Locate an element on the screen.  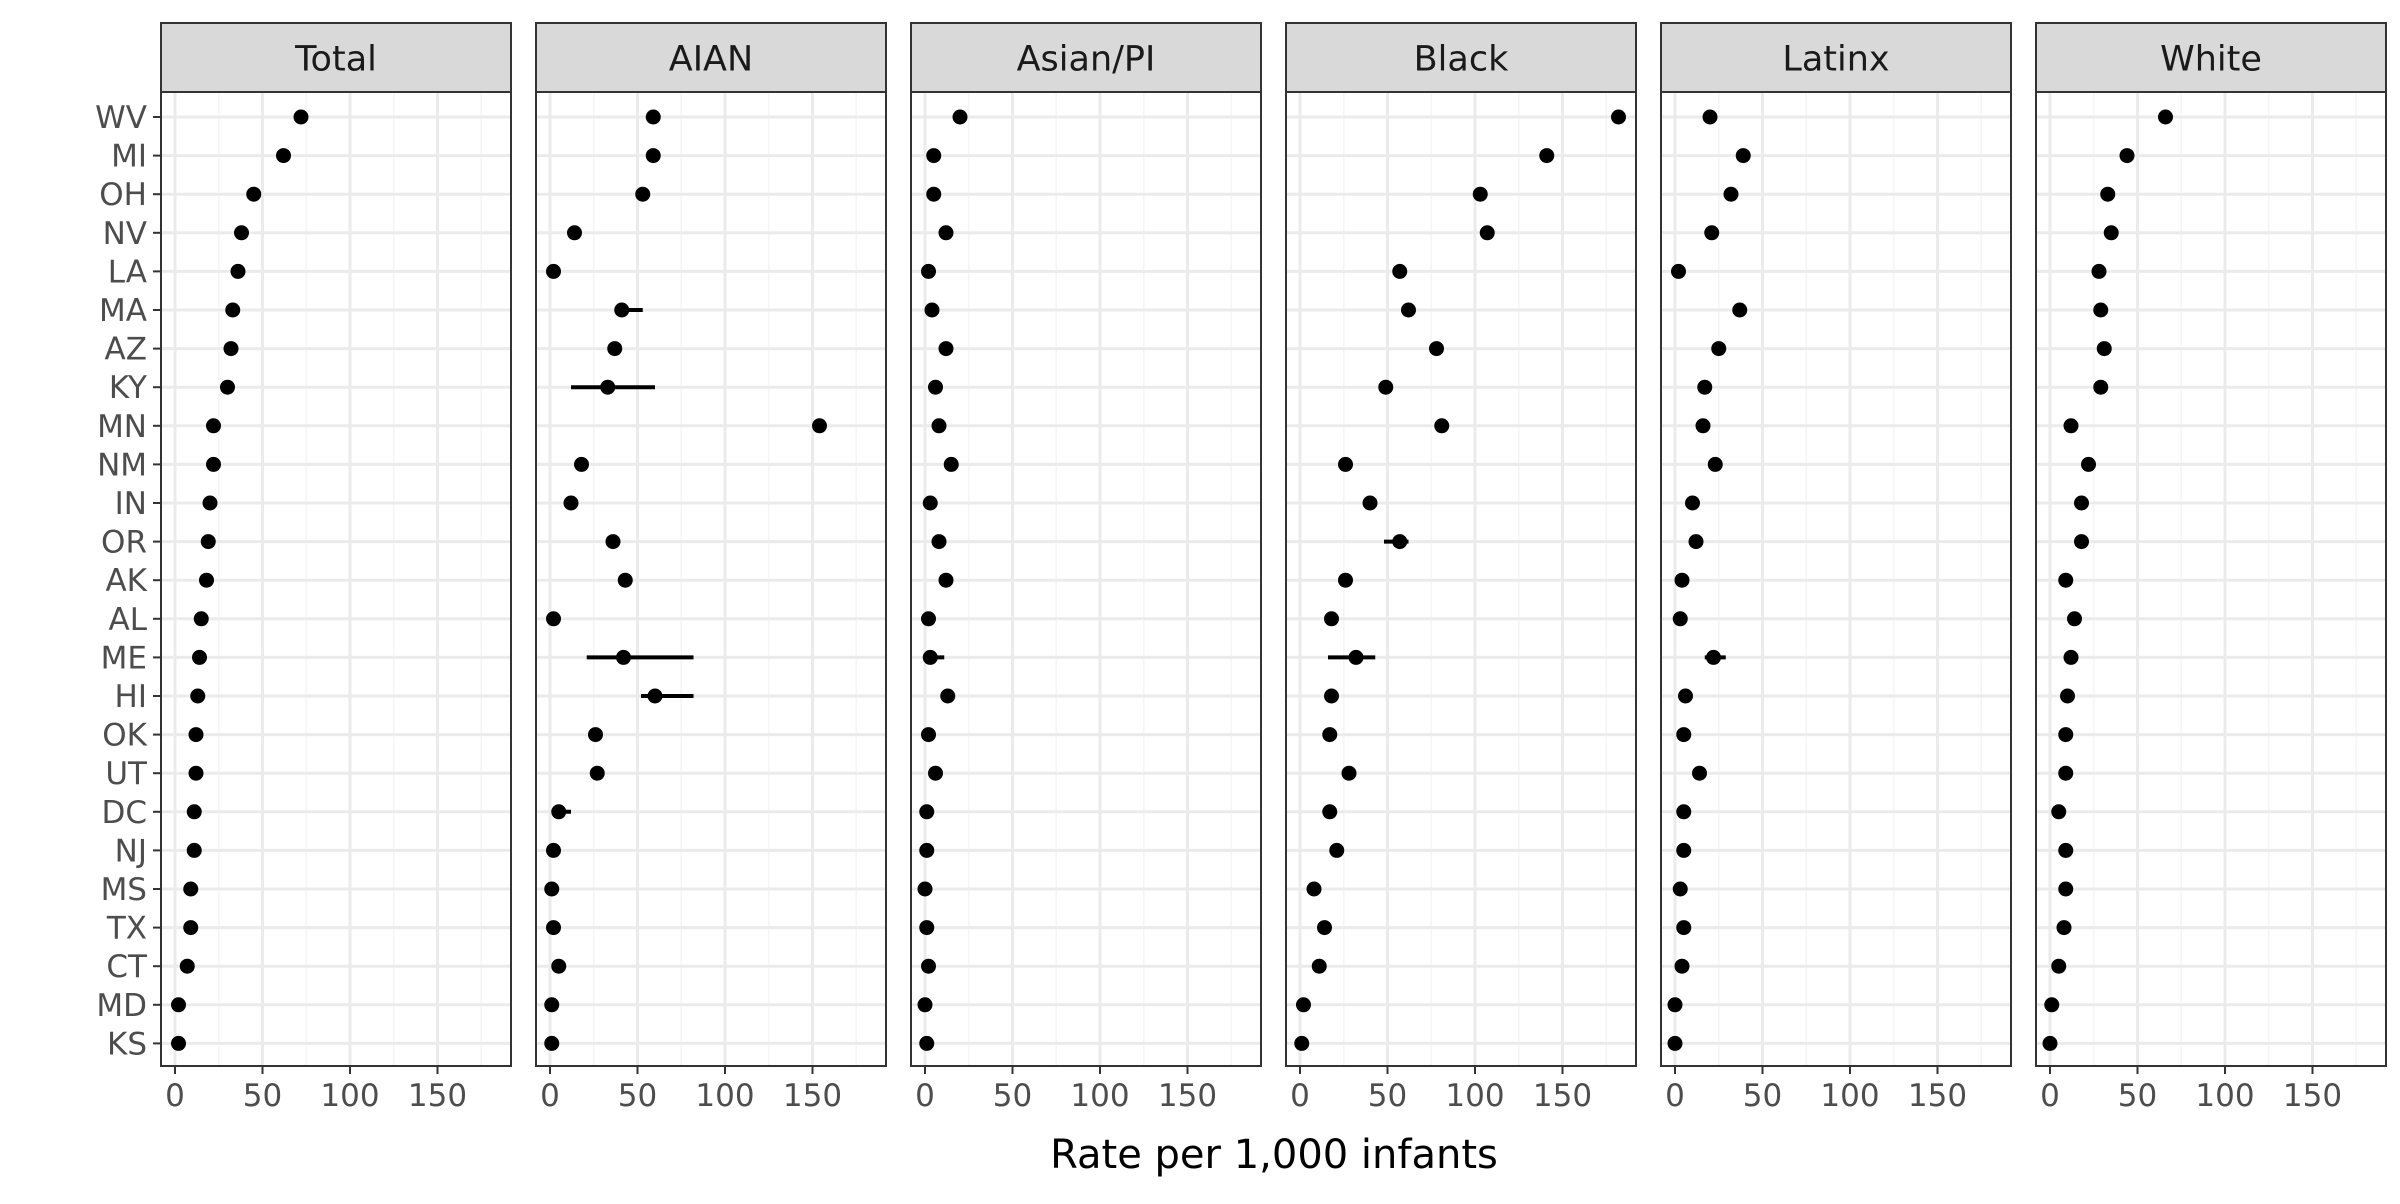
y-tick-label: LA is located at coordinates (127, 272).